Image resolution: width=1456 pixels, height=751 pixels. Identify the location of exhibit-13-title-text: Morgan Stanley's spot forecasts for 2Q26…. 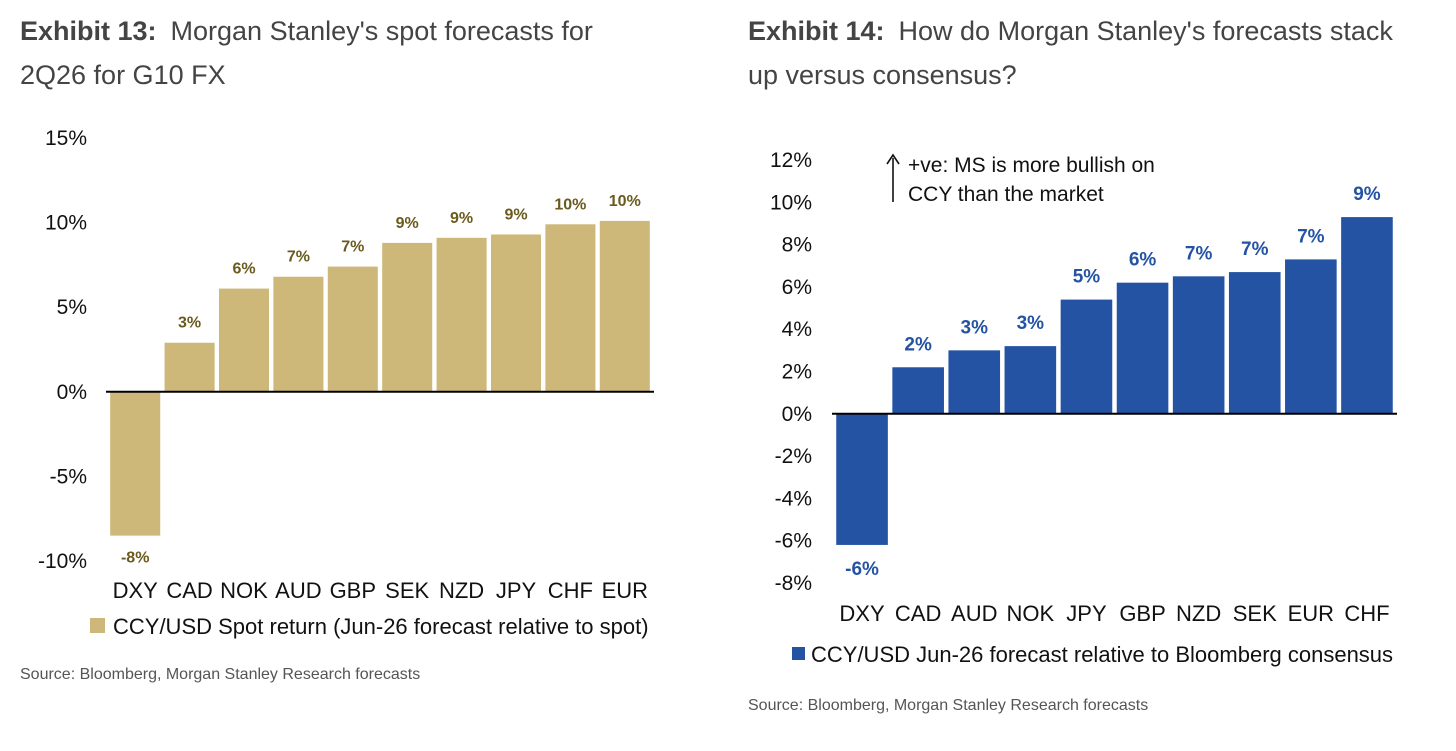
(306, 53).